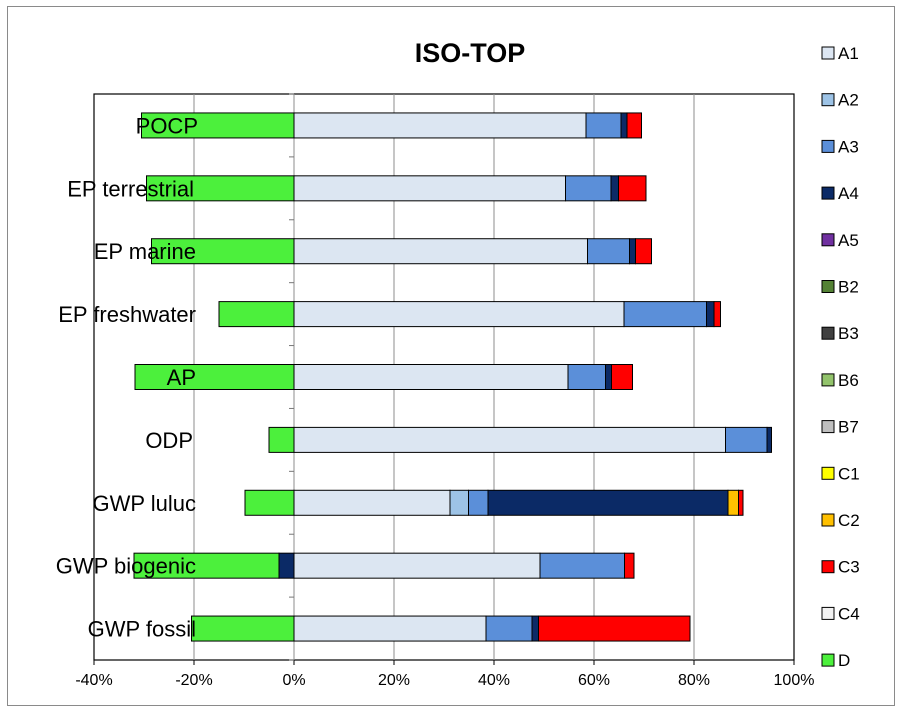 This screenshot has height=713, width=904. What do you see at coordinates (293, 680) in the screenshot?
I see `x-tick-label: 0%` at bounding box center [293, 680].